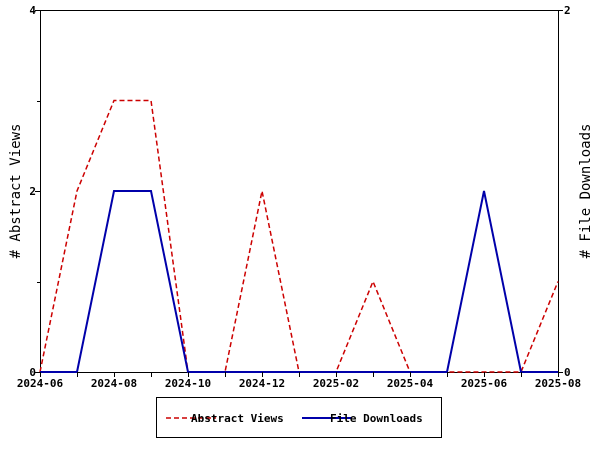 The width and height of the screenshot is (600, 454). I want to click on legend-label-abstract-views: Abstract Views, so click(237, 418).